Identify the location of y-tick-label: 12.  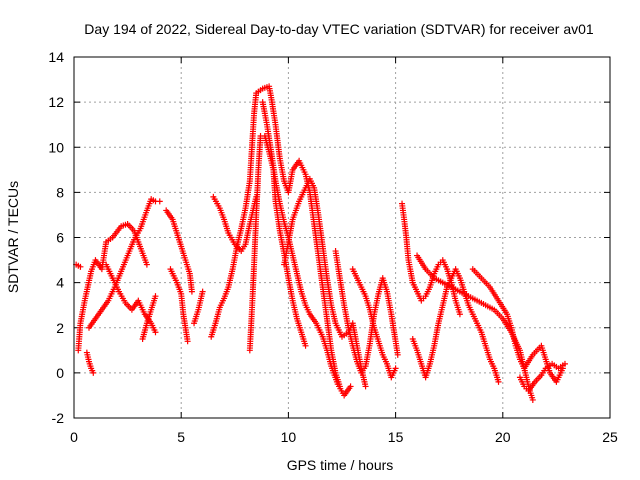
(56, 102).